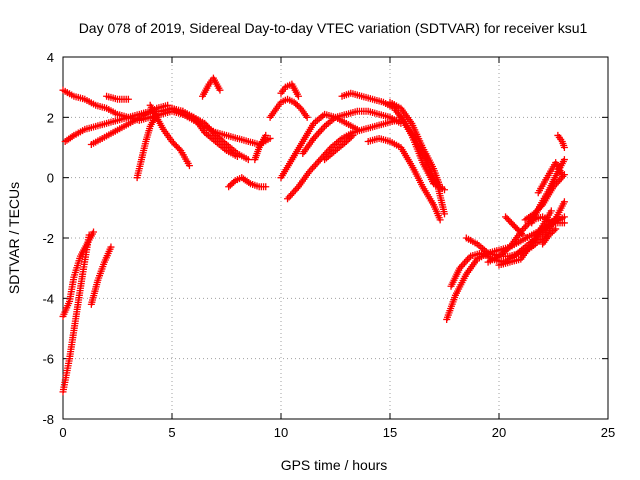 This screenshot has width=640, height=480. I want to click on x-tick-label: 10, so click(281, 432).